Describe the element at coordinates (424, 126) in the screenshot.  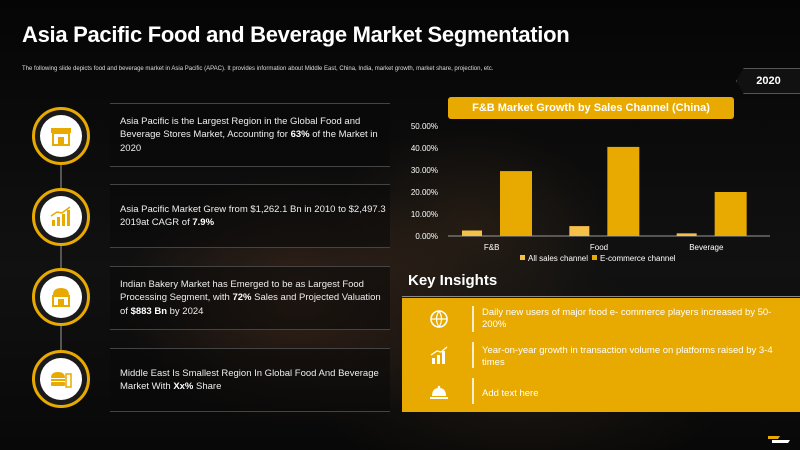
I see `y-tick-label: 50.00%` at that location.